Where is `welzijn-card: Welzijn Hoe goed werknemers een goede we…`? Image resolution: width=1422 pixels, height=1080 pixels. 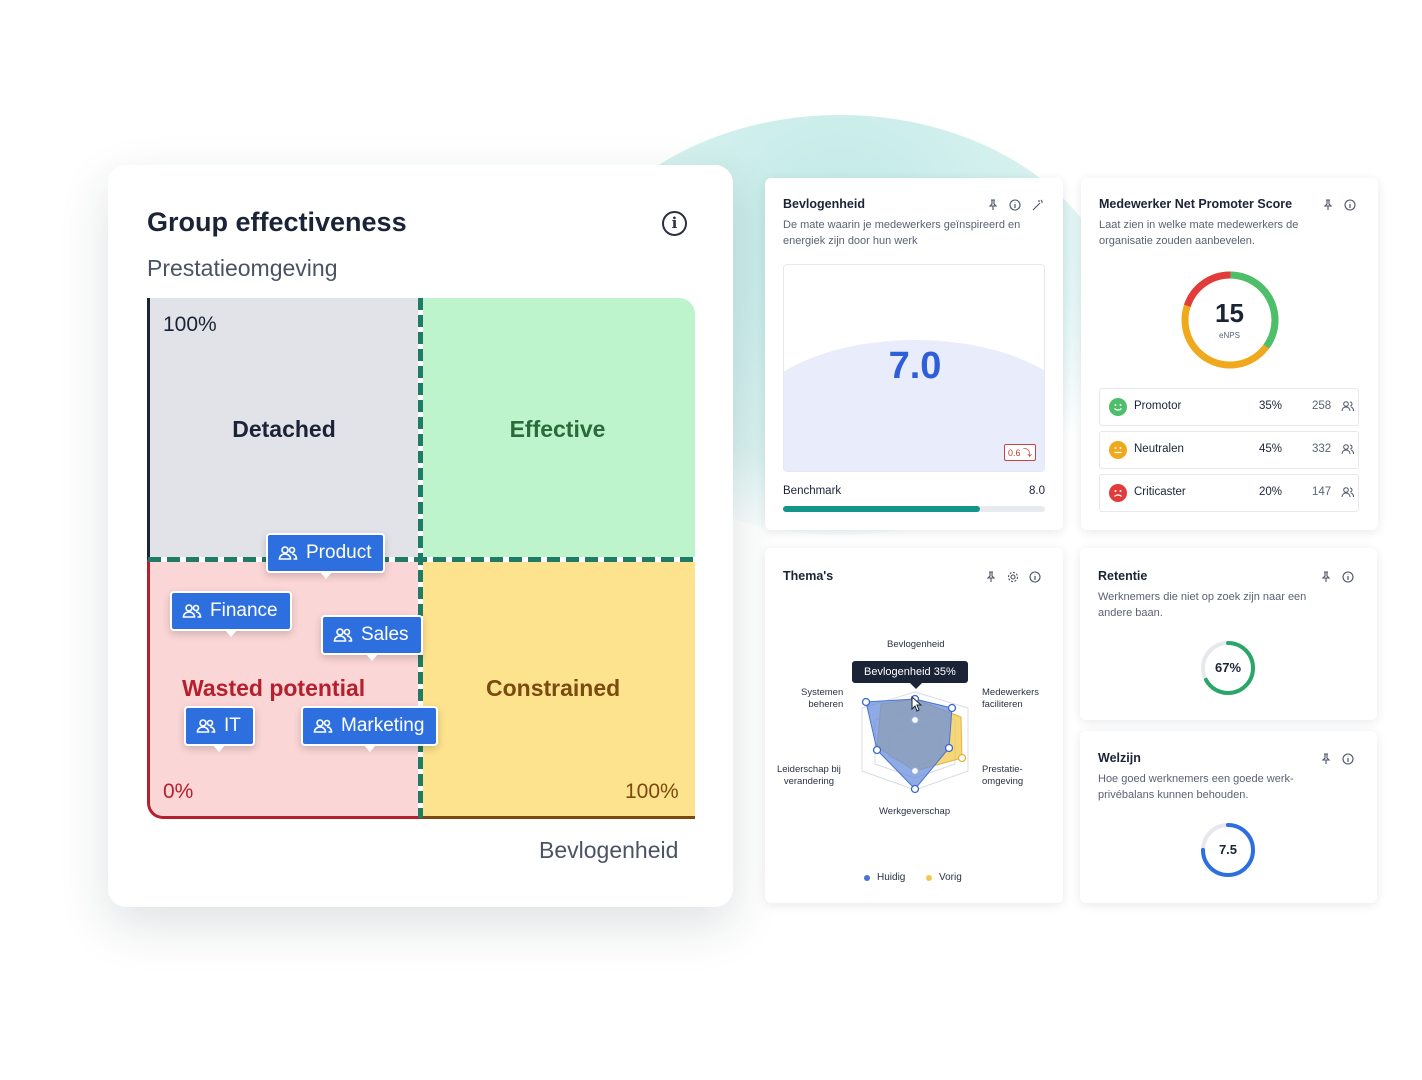
welzijn-card: Welzijn Hoe goed werknemers een goede we… is located at coordinates (1228, 817).